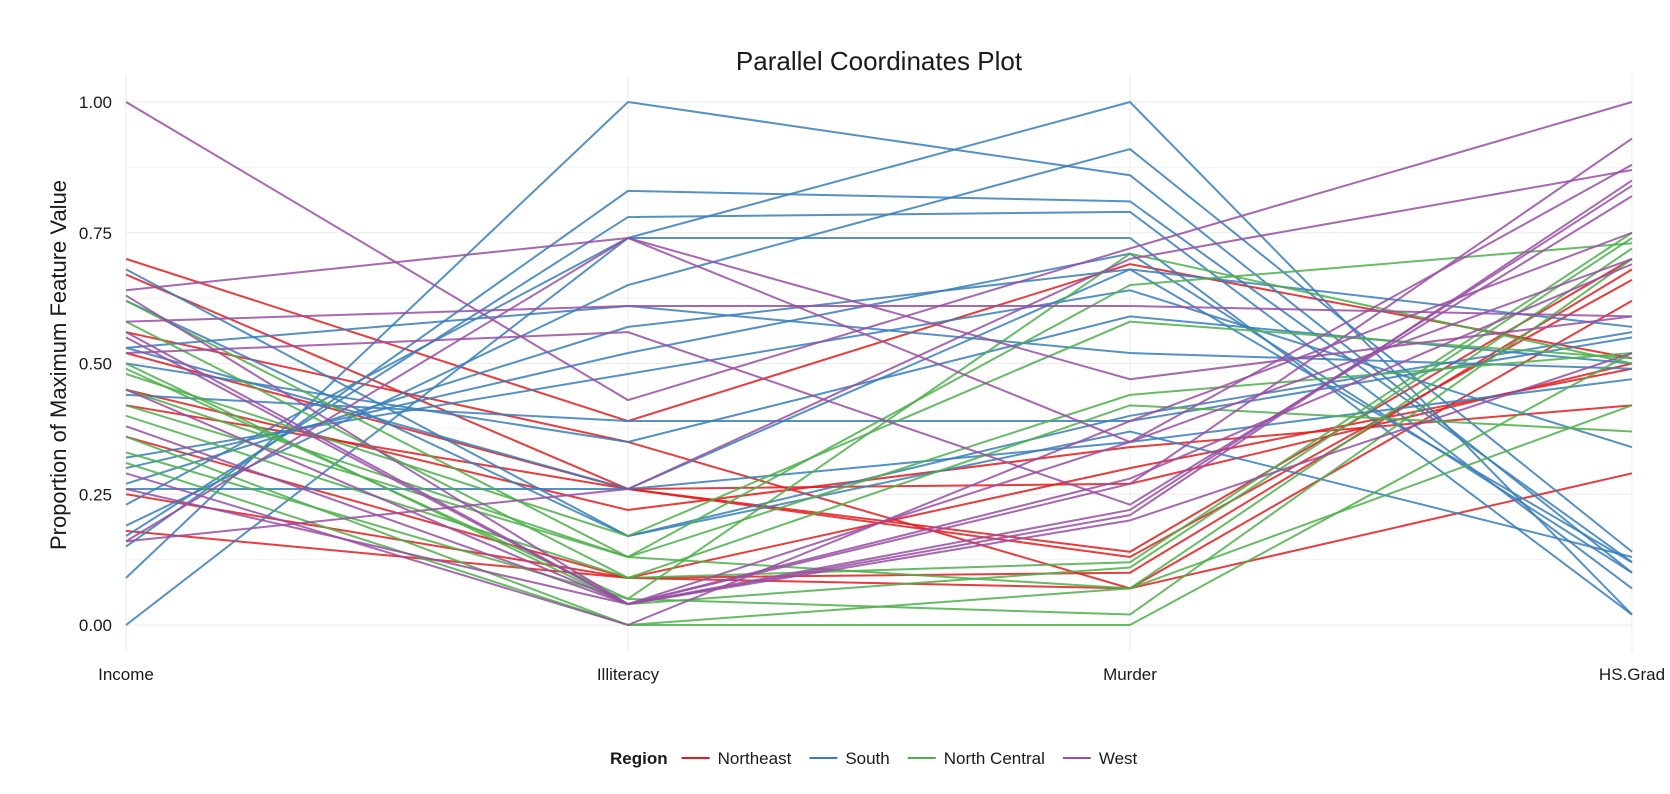  I want to click on legend-entry-label: North Central, so click(994, 758).